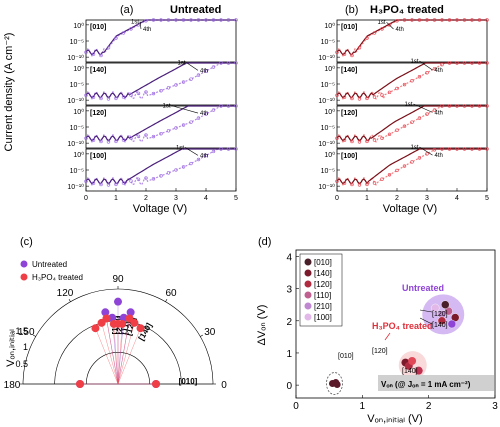 The height and width of the screenshot is (427, 500). What do you see at coordinates (25, 347) in the screenshot?
I see `radial-tick-label: 1` at bounding box center [25, 347].